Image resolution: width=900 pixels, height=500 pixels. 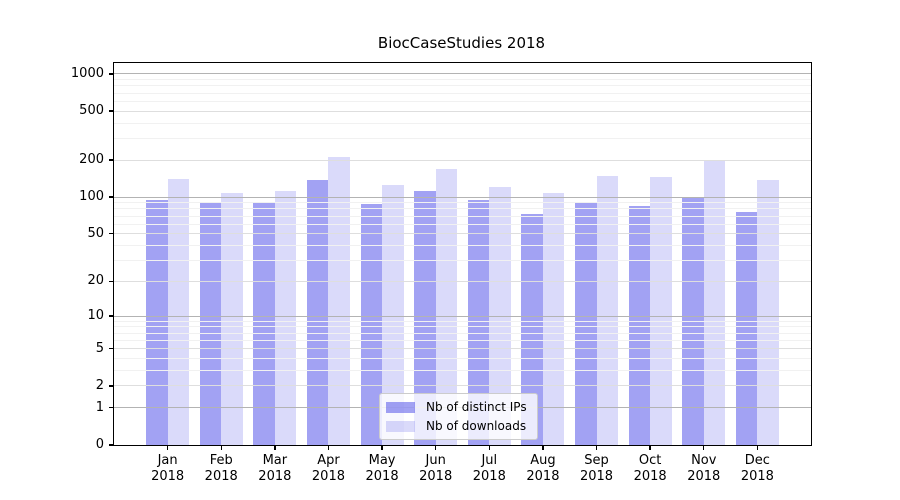 I want to click on x-tick-label-apr: Apr 2018, so click(x=328, y=468).